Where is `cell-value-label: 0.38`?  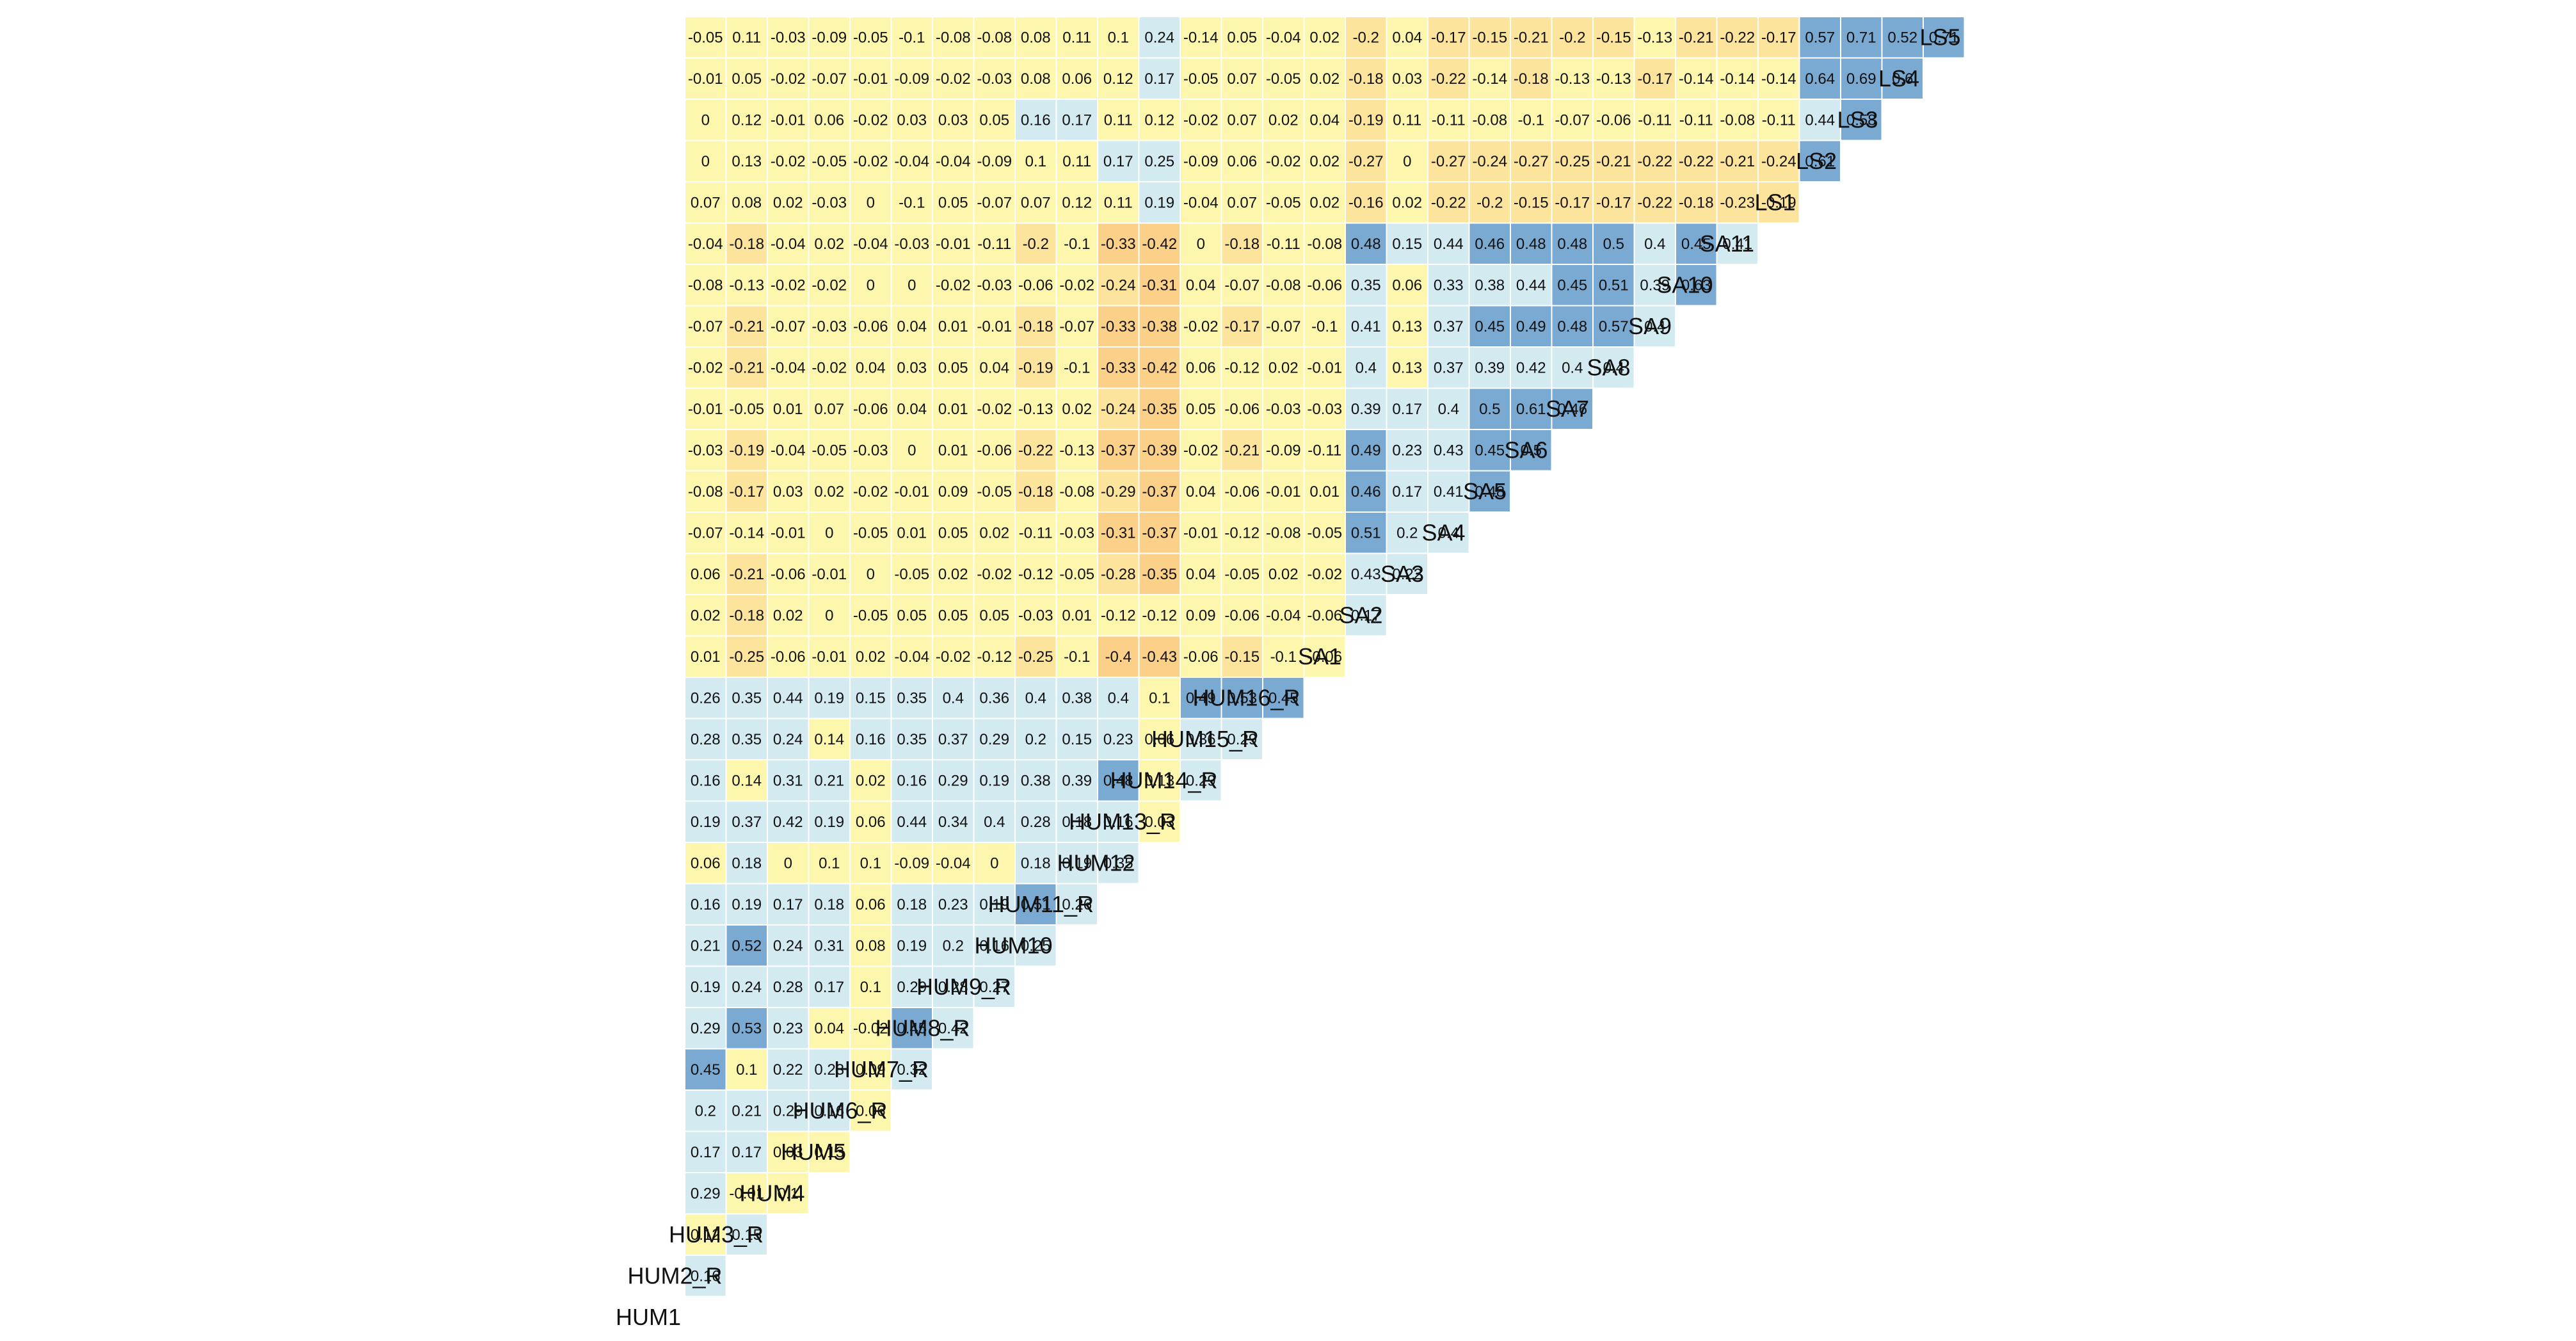
cell-value-label: 0.38 is located at coordinates (1490, 285).